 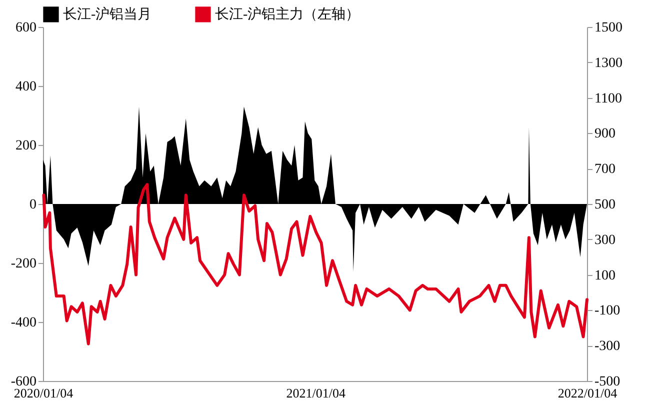 I want to click on y2-tick-label: 900, so click(x=605, y=134).